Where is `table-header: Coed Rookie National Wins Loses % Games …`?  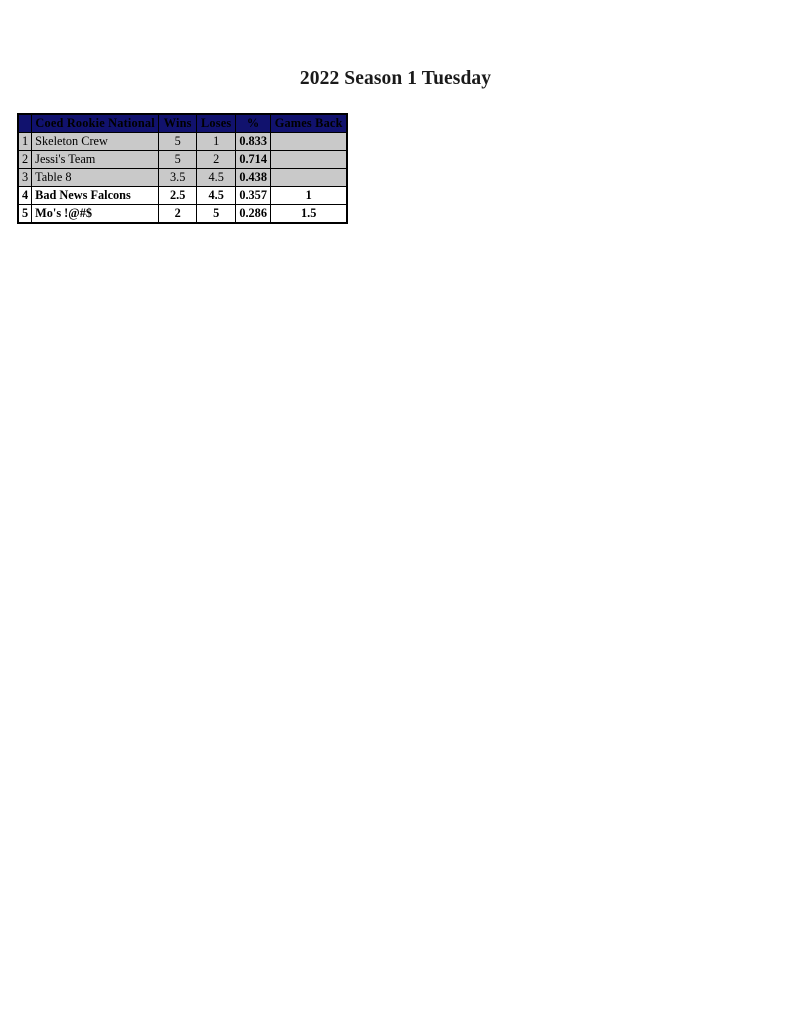 table-header: Coed Rookie National Wins Loses % Games … is located at coordinates (182, 123).